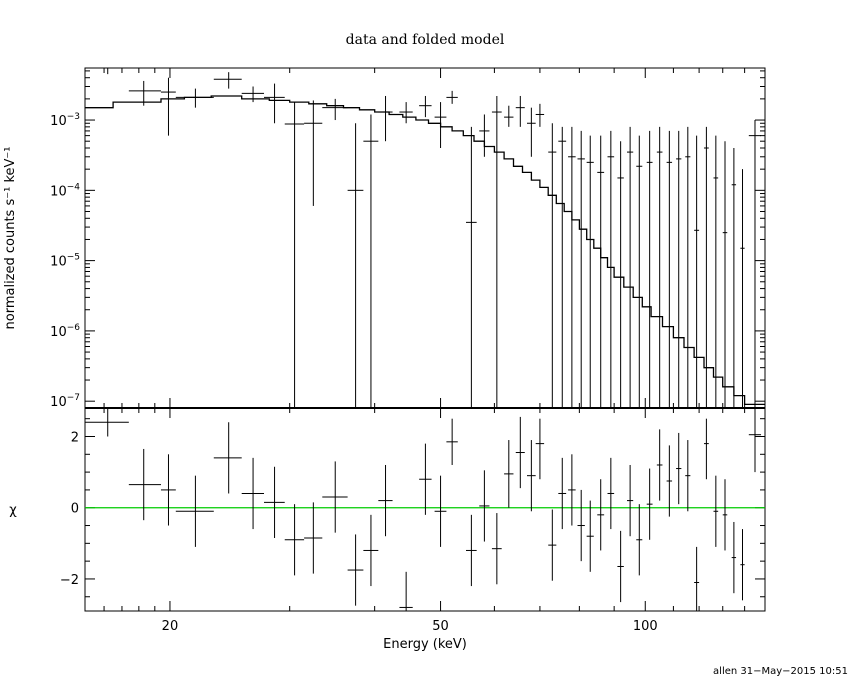 The image size is (850, 680). Describe the element at coordinates (645, 626) in the screenshot. I see `x-tick-label: 100` at that location.